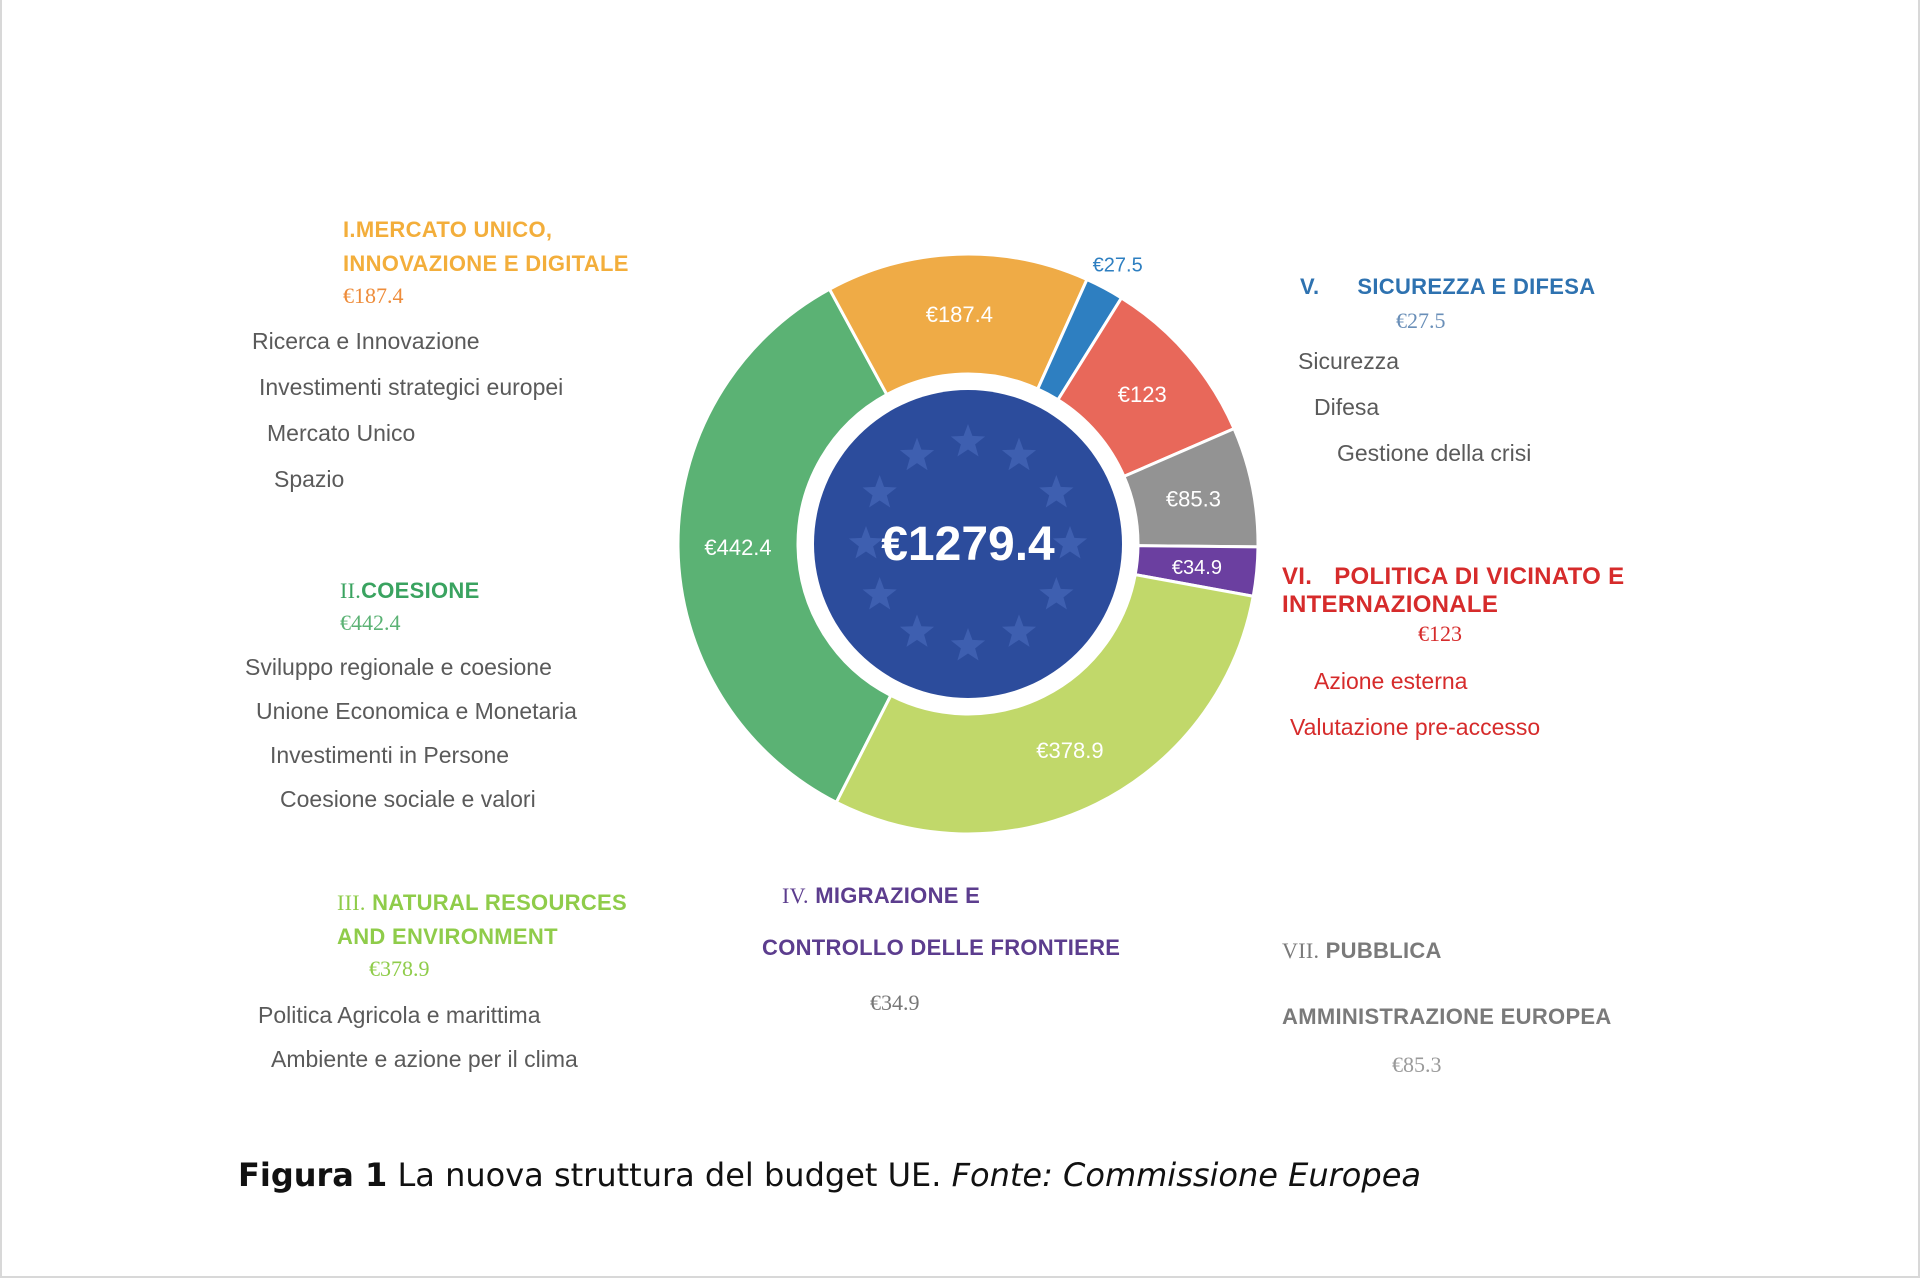 This screenshot has width=1920, height=1280. I want to click on slice-labels: €442.4 €187.4 €27.5 €123 €85.3 €34.9 €378.9, so click(963, 508).